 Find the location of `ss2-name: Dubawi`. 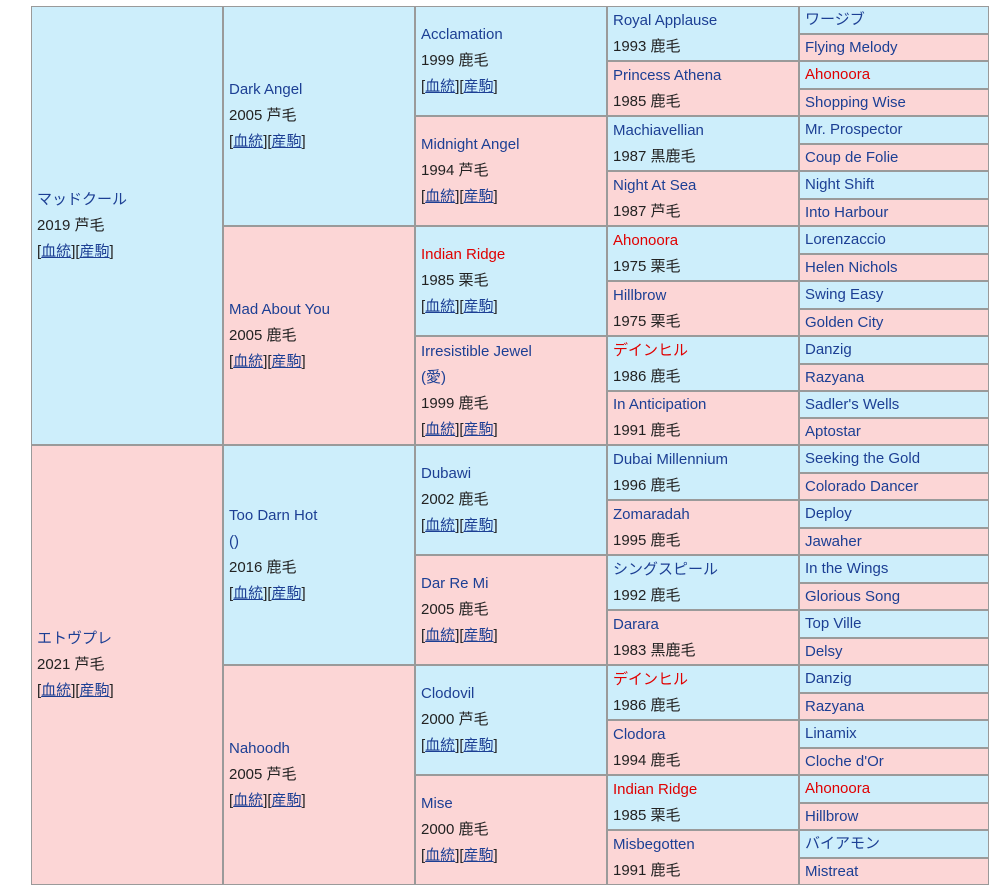

ss2-name: Dubawi is located at coordinates (446, 473).